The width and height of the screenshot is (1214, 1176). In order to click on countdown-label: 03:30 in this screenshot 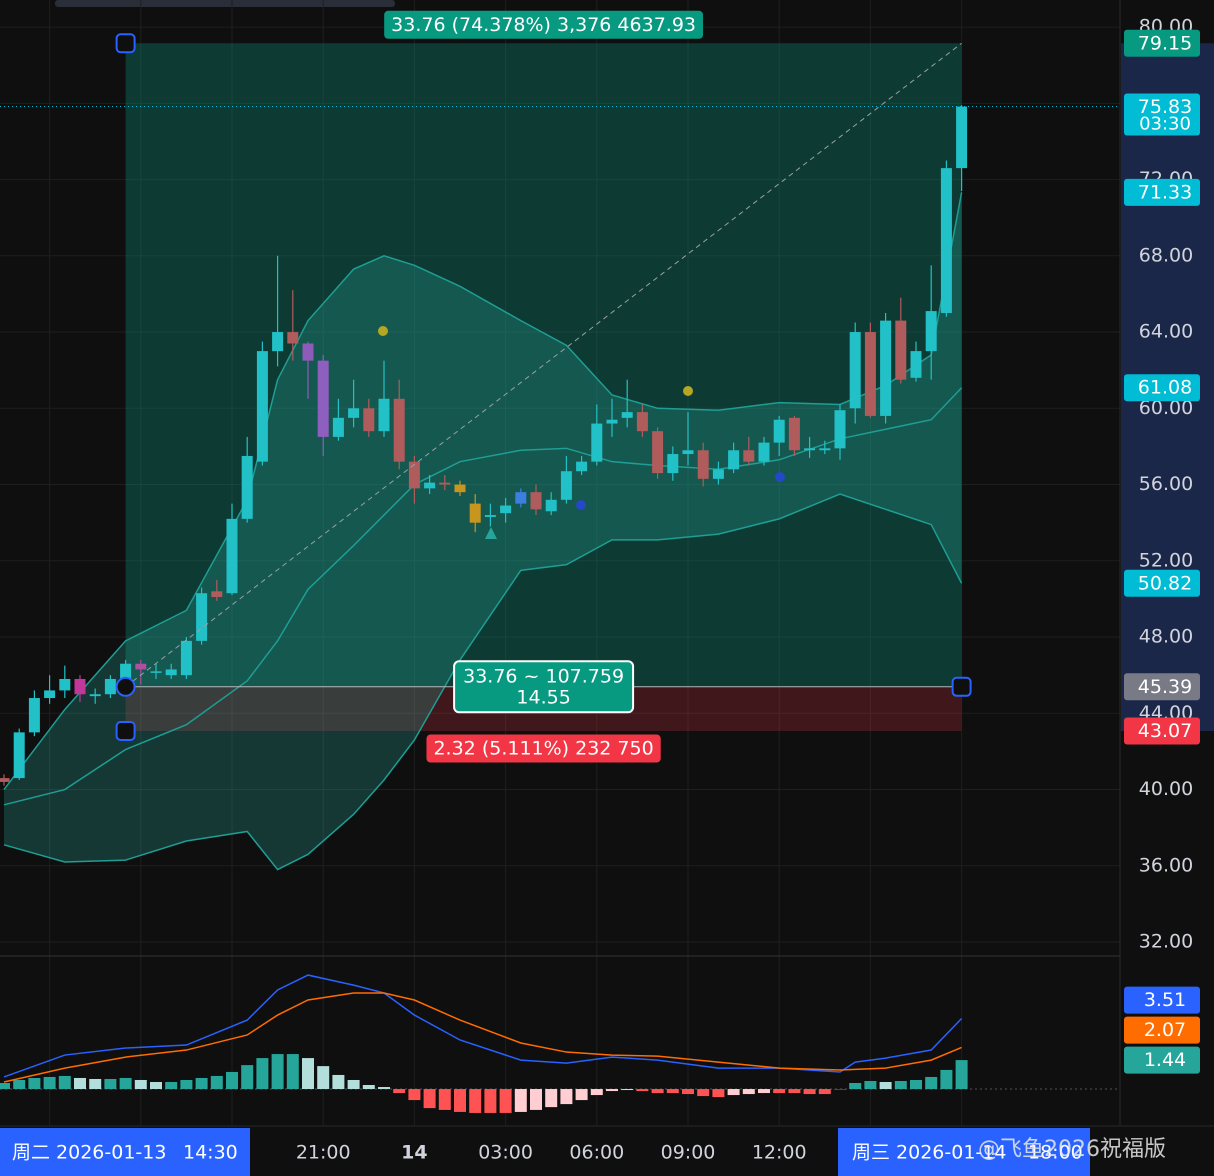, I will do `click(1165, 124)`.